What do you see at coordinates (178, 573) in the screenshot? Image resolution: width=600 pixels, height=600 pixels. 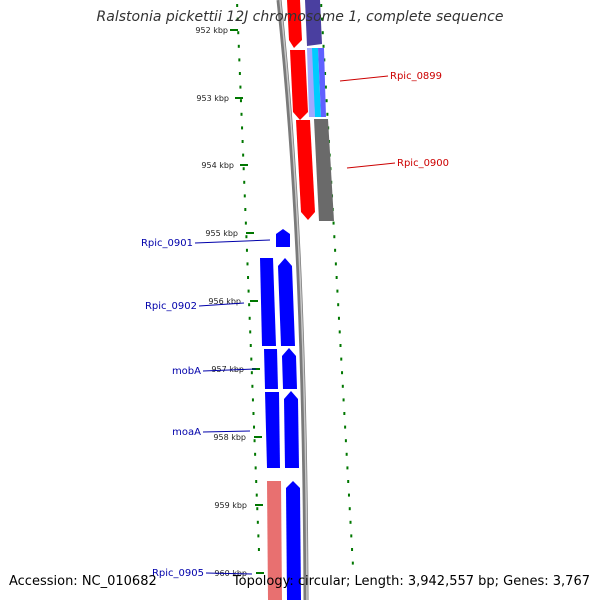 I see `gene-label-rpic-0905: Rpic_0905` at bounding box center [178, 573].